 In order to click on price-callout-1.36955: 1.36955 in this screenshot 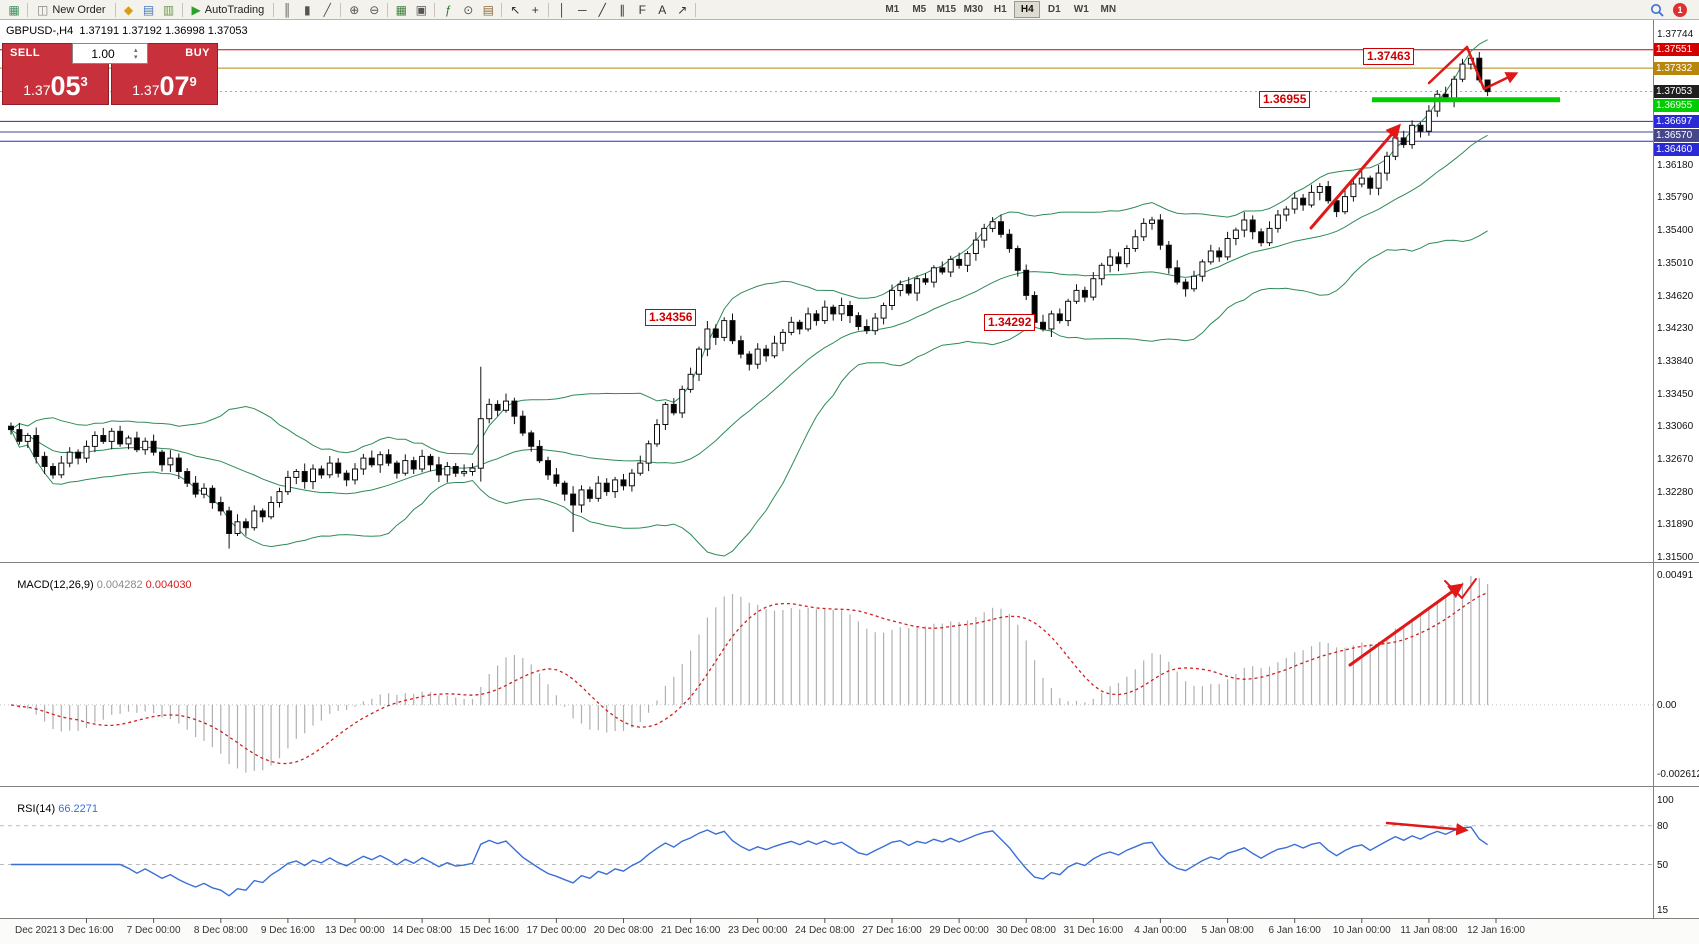, I will do `click(1285, 99)`.